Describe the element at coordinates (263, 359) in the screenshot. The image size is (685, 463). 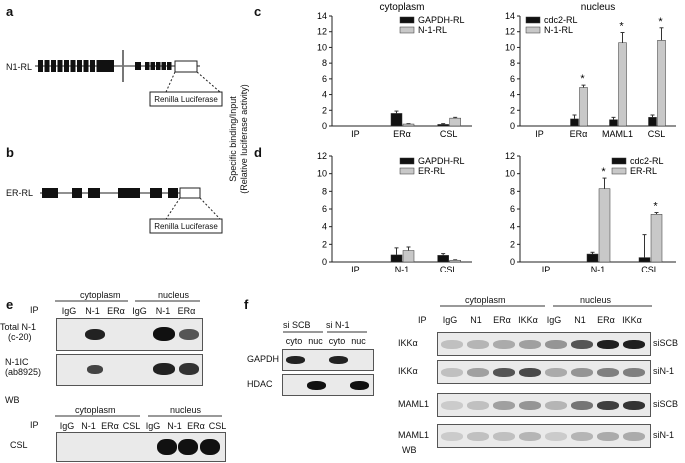
I see `row-gapdh: GAPDH` at that location.